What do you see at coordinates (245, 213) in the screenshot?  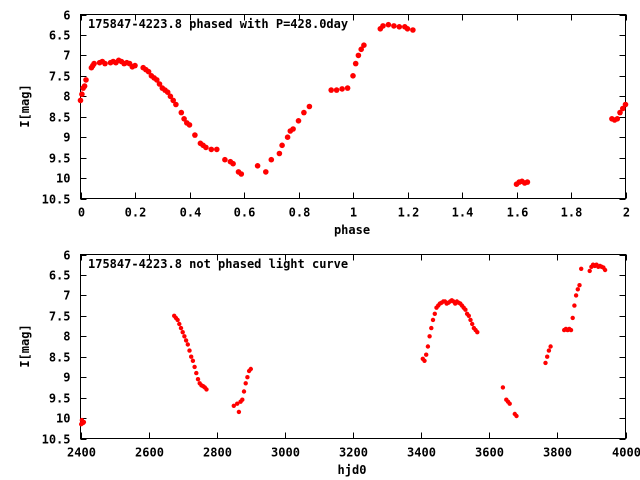 I see `phased-chart-xtick-label: 0.6` at bounding box center [245, 213].